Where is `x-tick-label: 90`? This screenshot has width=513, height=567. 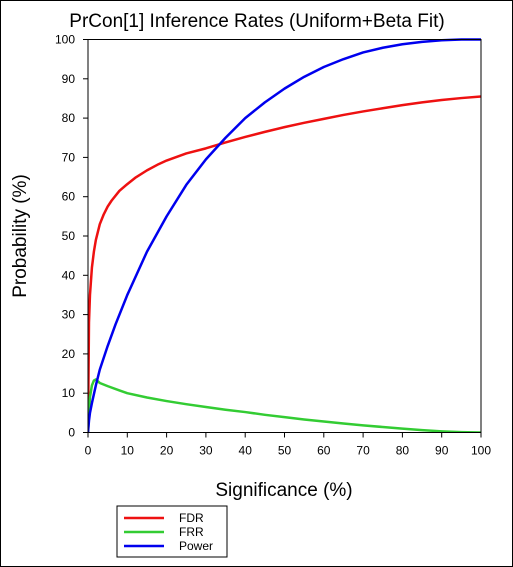 x-tick-label: 90 is located at coordinates (442, 451).